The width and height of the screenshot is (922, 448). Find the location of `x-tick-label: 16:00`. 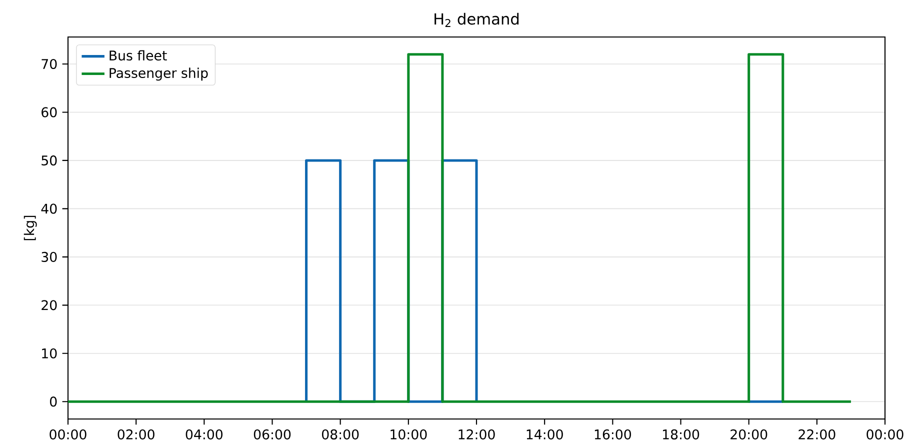

x-tick-label: 16:00 is located at coordinates (612, 434).